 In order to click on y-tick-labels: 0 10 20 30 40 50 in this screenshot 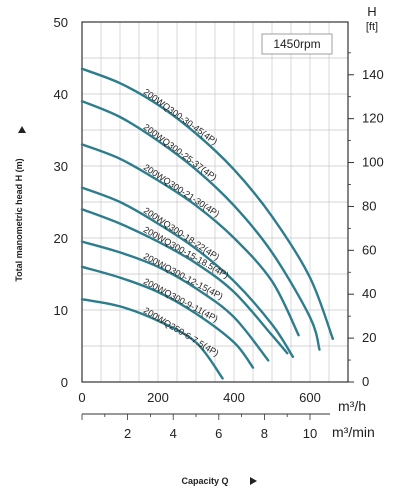, I will do `click(61, 202)`.